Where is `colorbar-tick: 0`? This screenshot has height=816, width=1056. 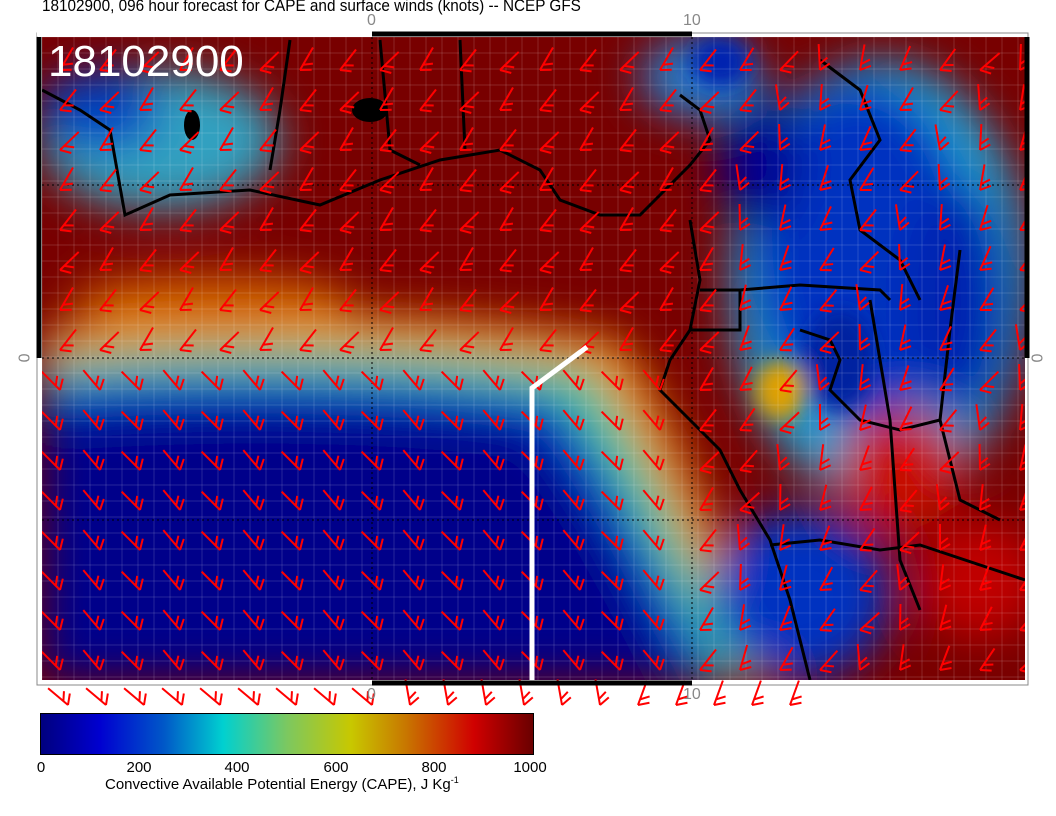 colorbar-tick: 0 is located at coordinates (41, 767).